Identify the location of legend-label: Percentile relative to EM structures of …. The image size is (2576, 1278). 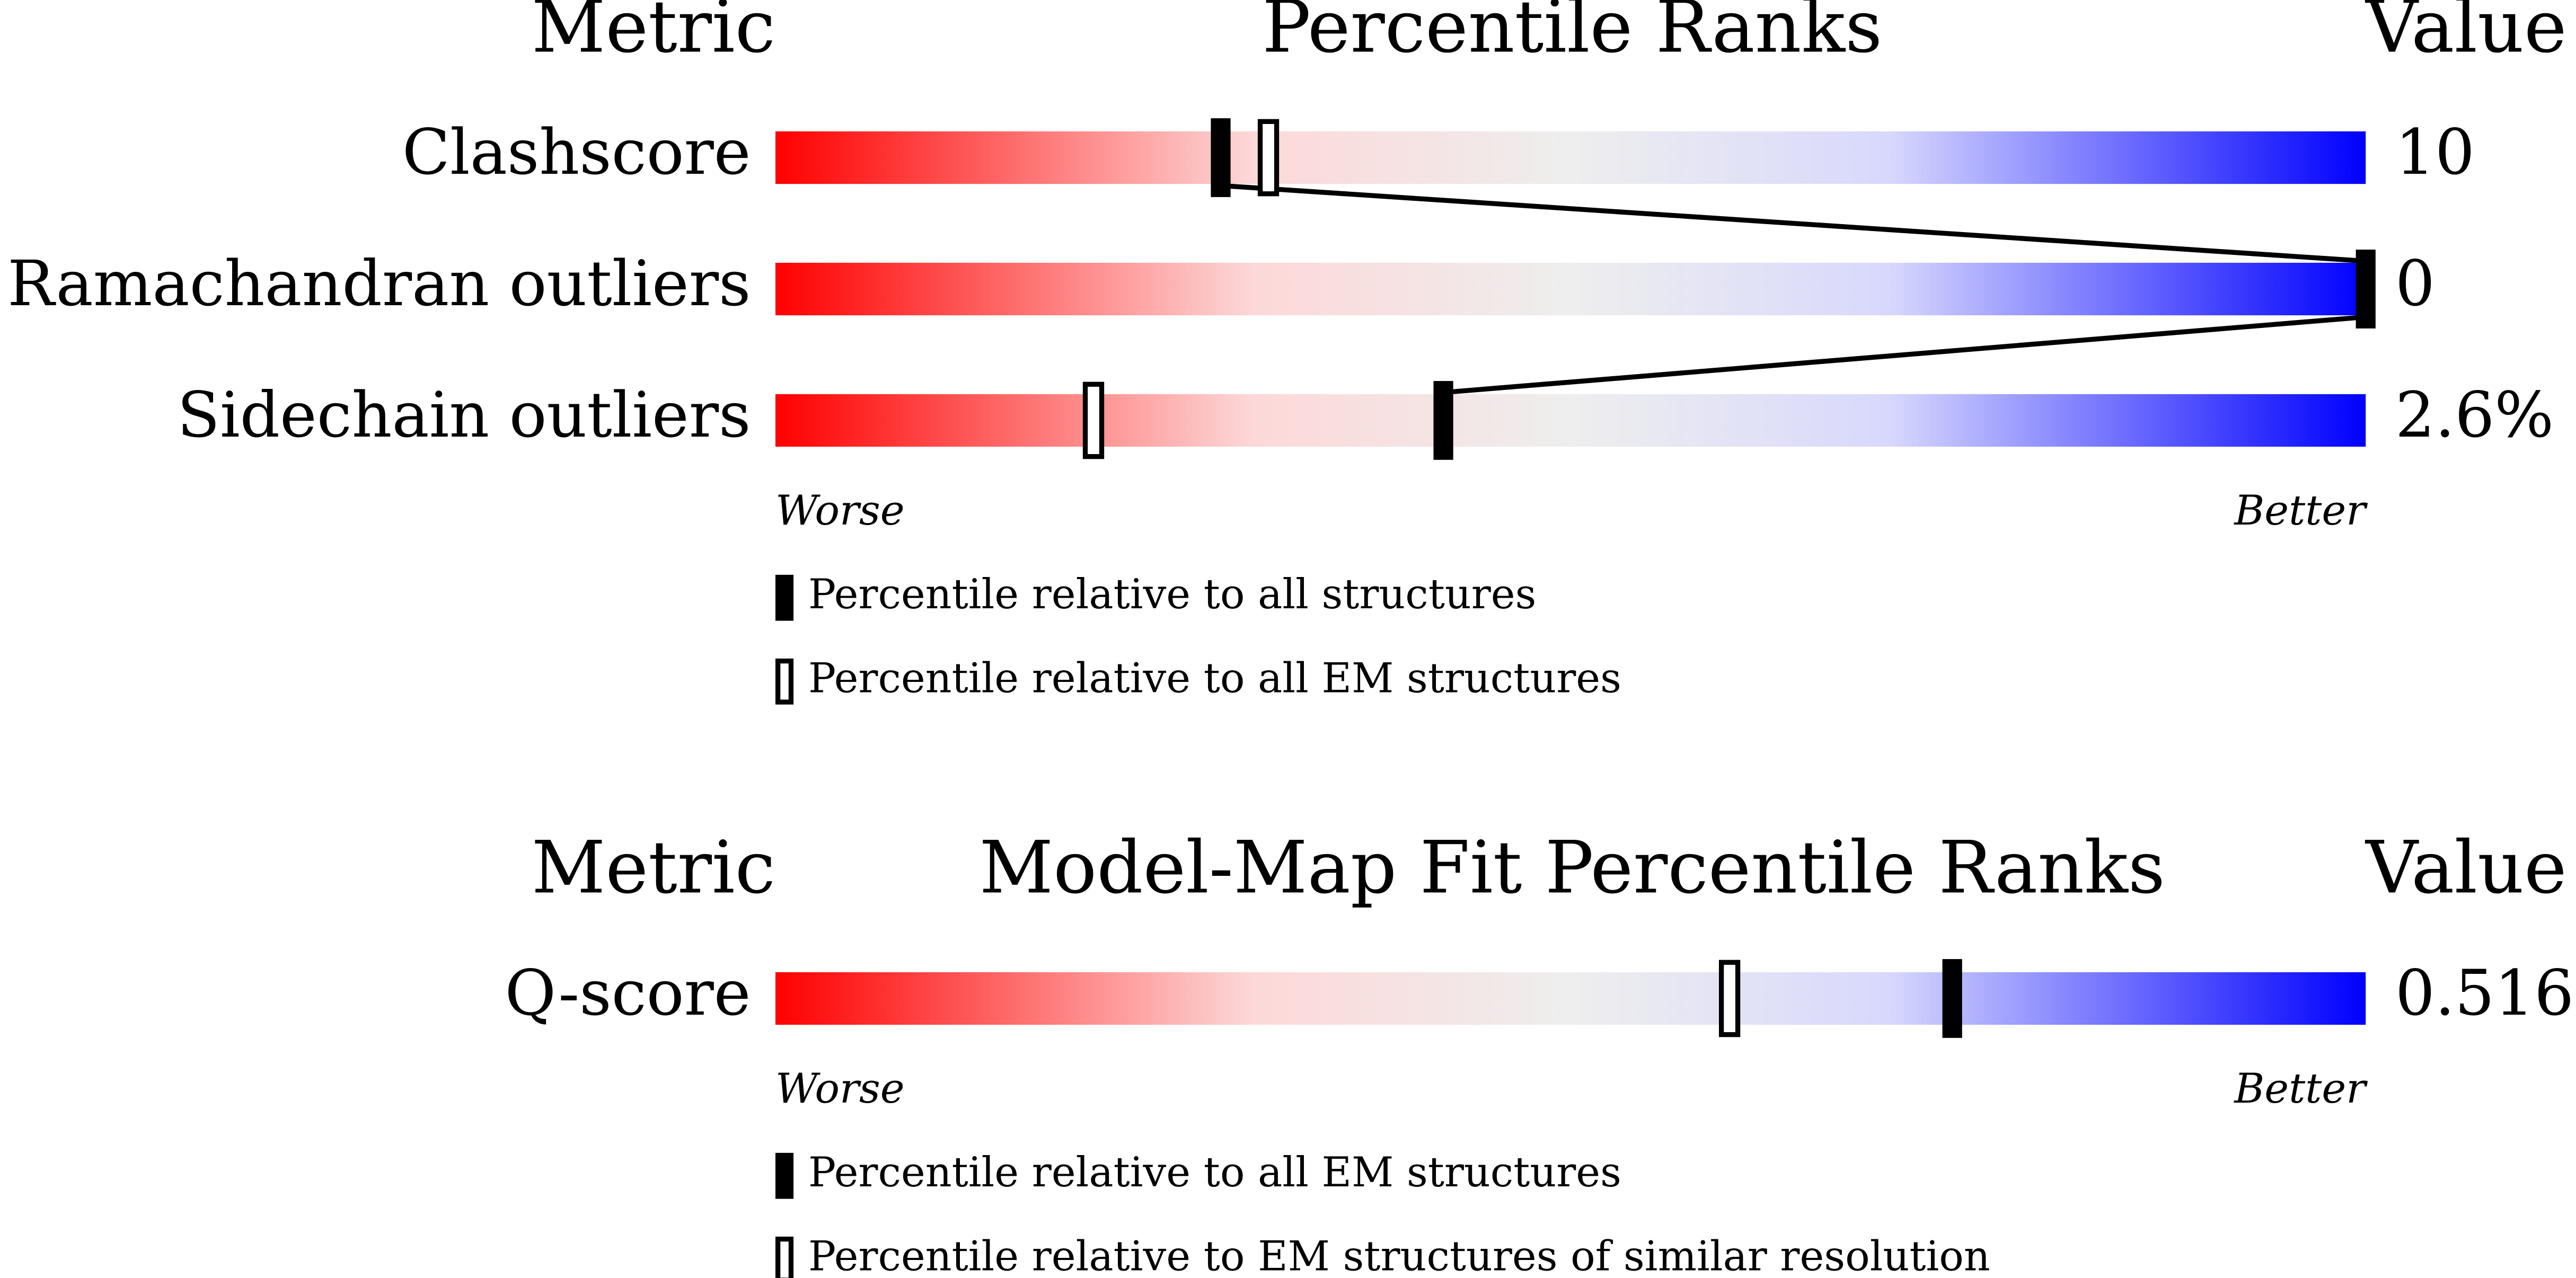
(1399, 1255).